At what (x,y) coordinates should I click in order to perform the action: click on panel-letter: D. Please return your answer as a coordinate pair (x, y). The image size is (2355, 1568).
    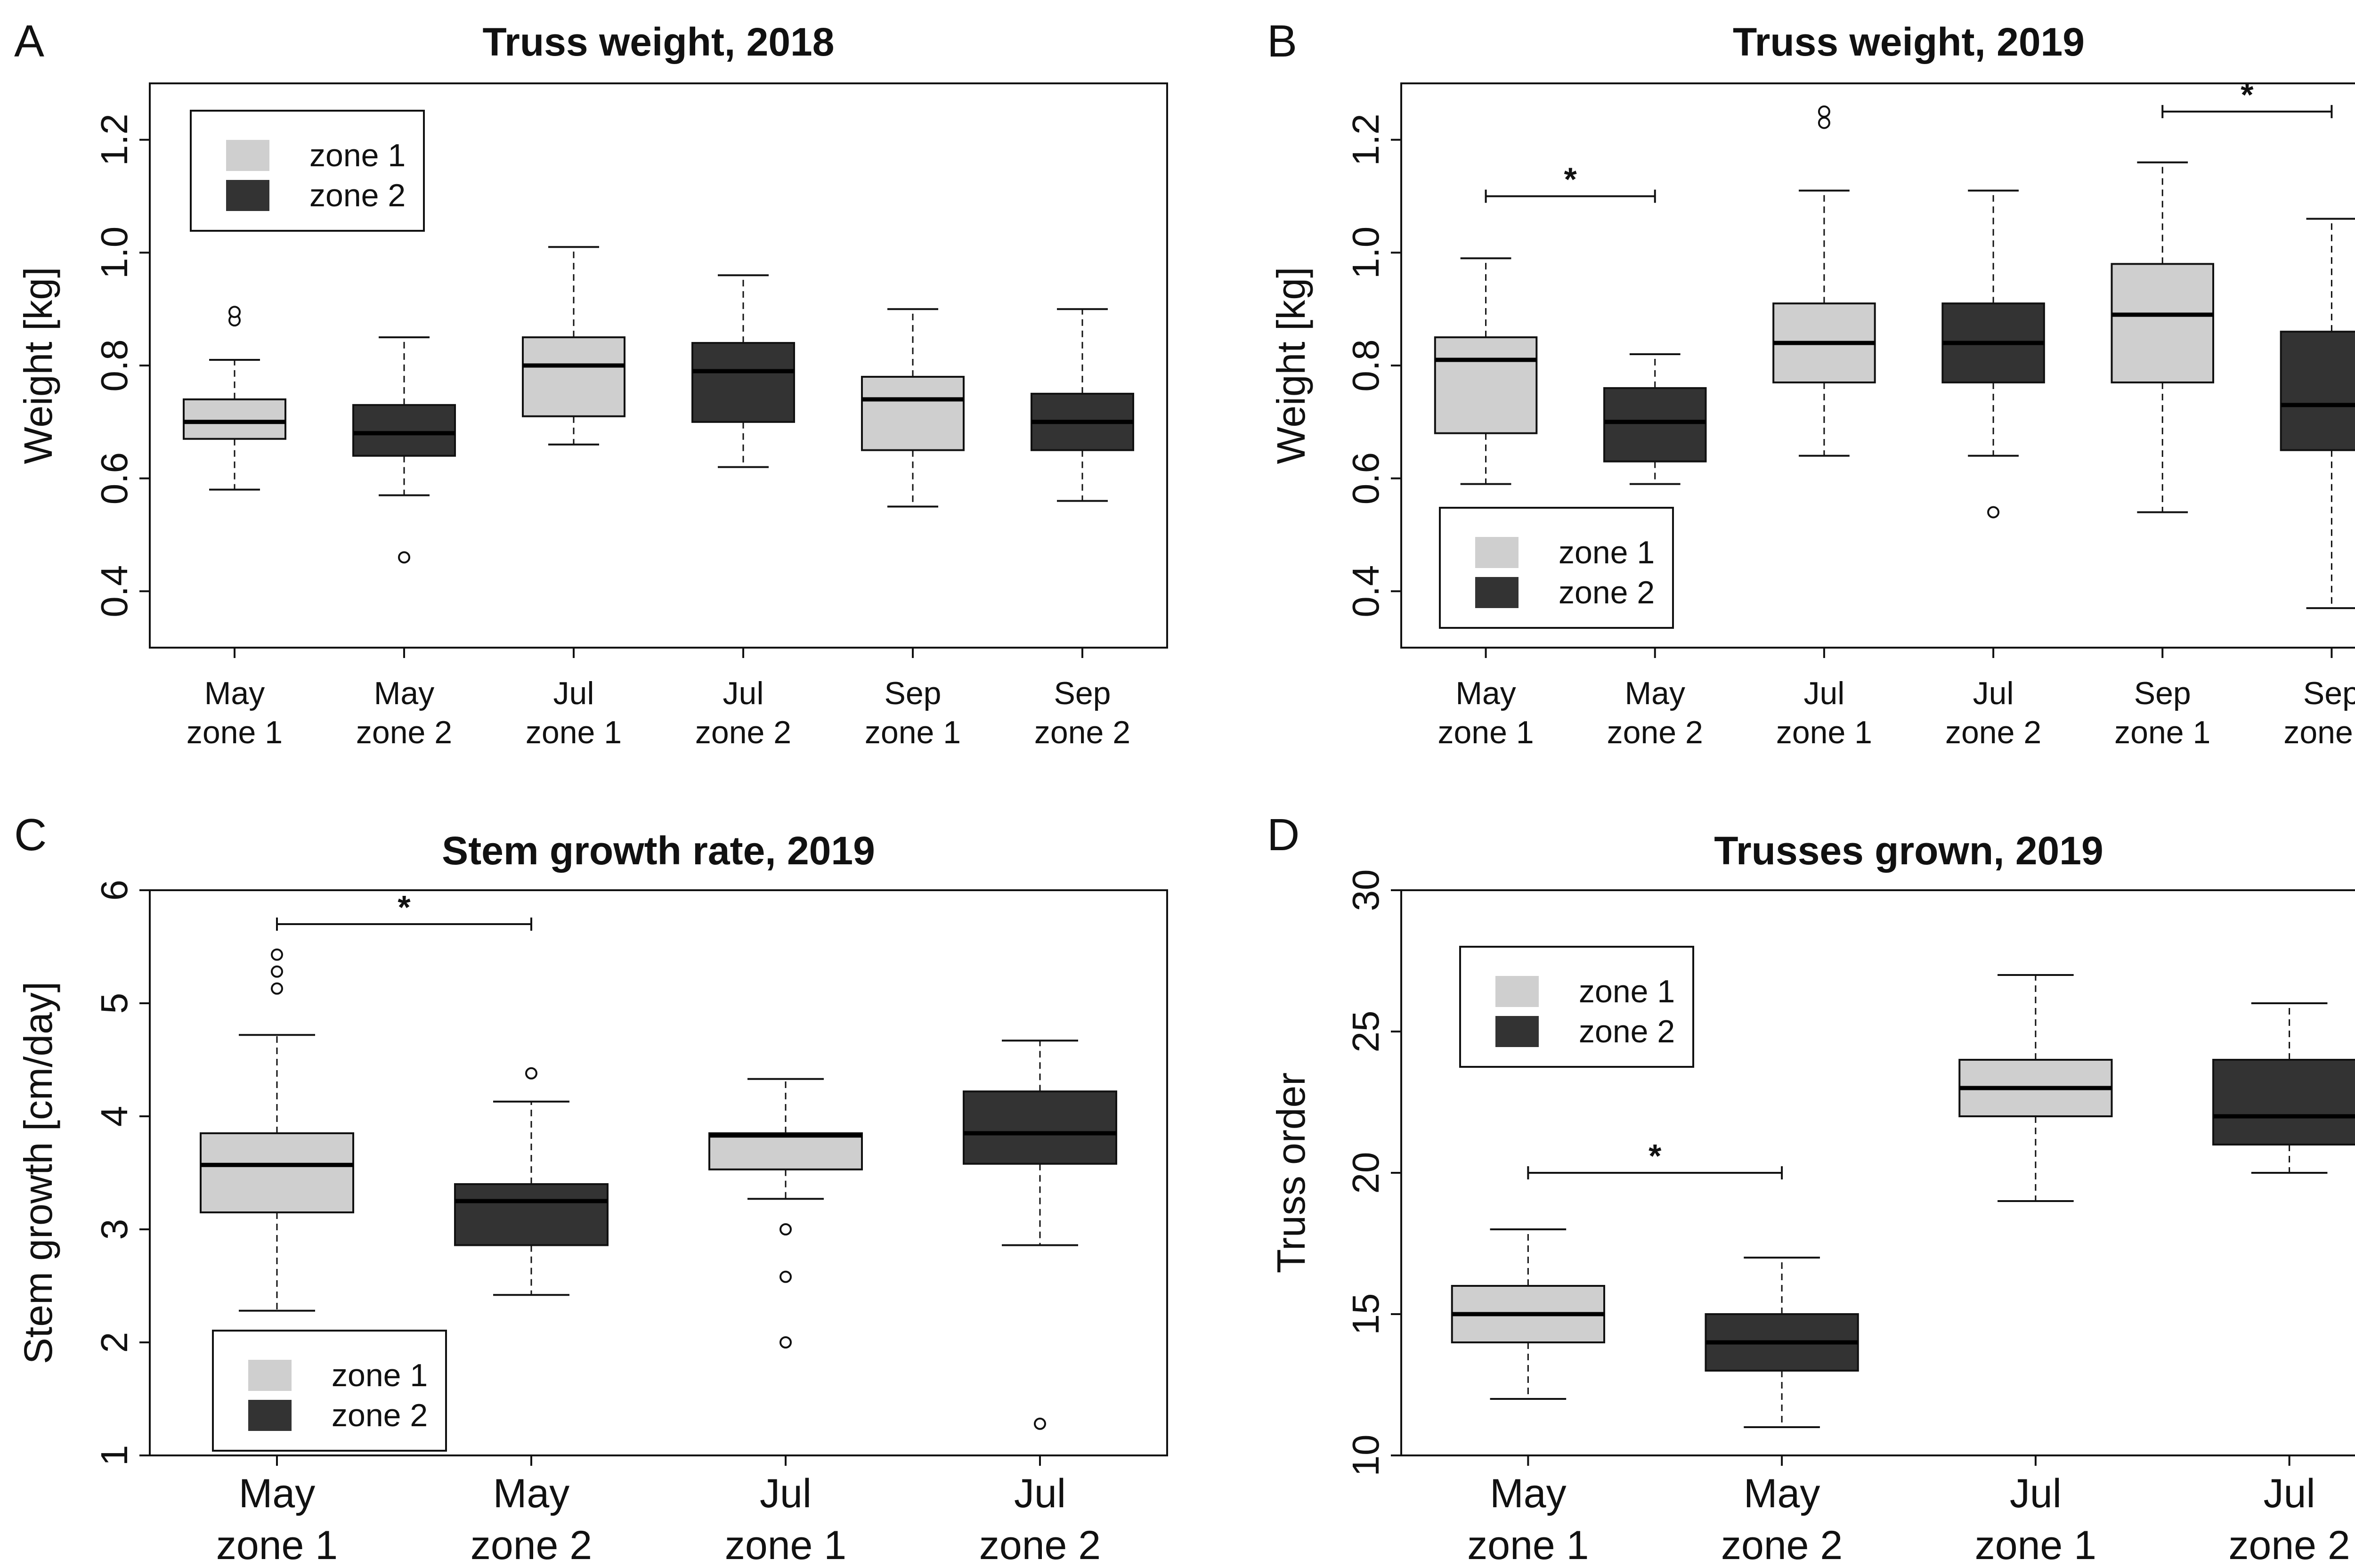
    Looking at the image, I should click on (1283, 835).